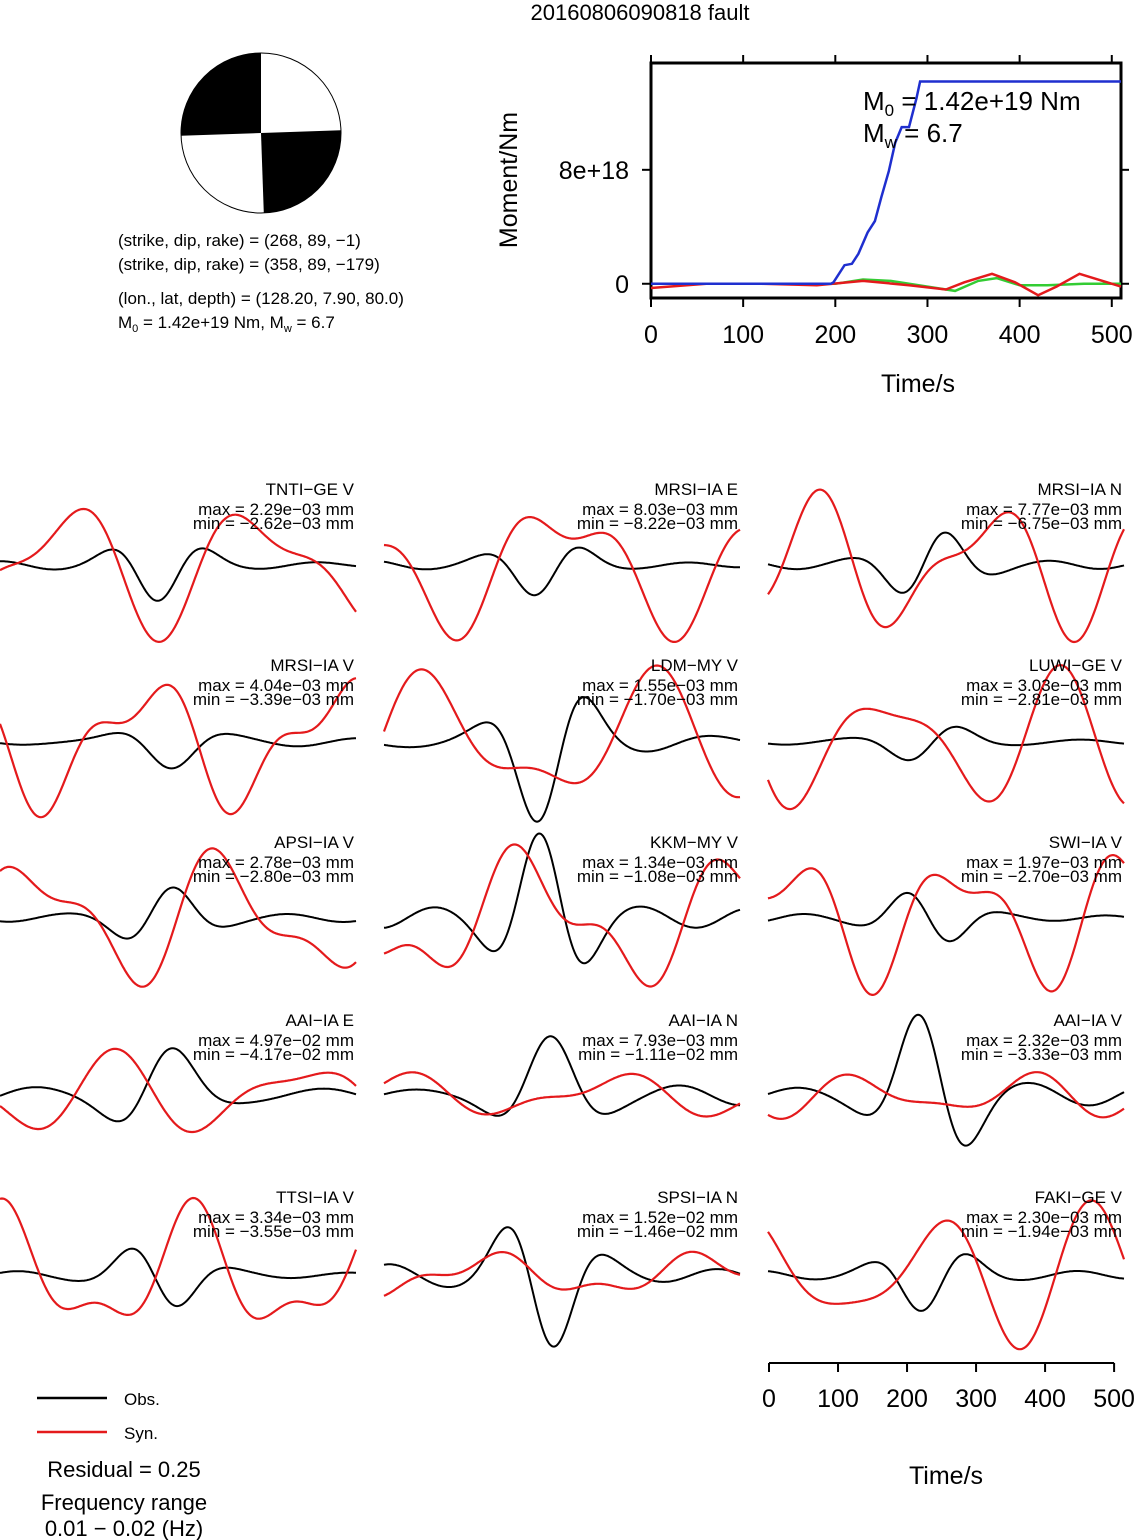 The image size is (1139, 1540). What do you see at coordinates (1076, 665) in the screenshot?
I see `station-name: LUWI−GE V` at bounding box center [1076, 665].